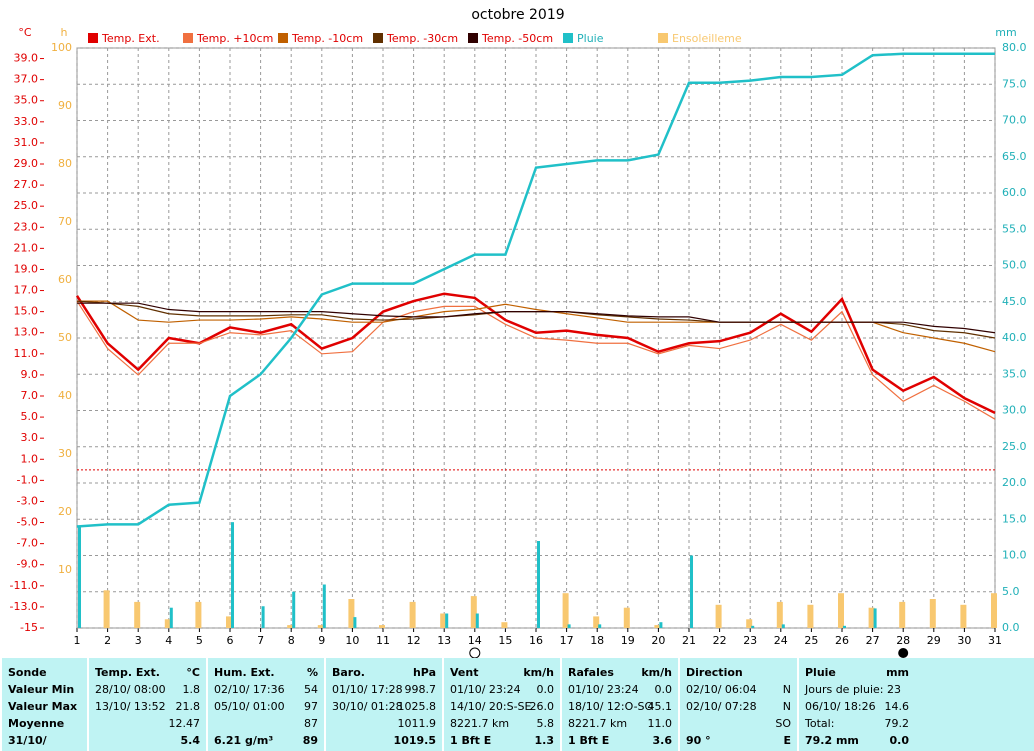 This screenshot has width=1034, height=751. Describe the element at coordinates (903, 640) in the screenshot. I see `x-tick-label: 28` at that location.